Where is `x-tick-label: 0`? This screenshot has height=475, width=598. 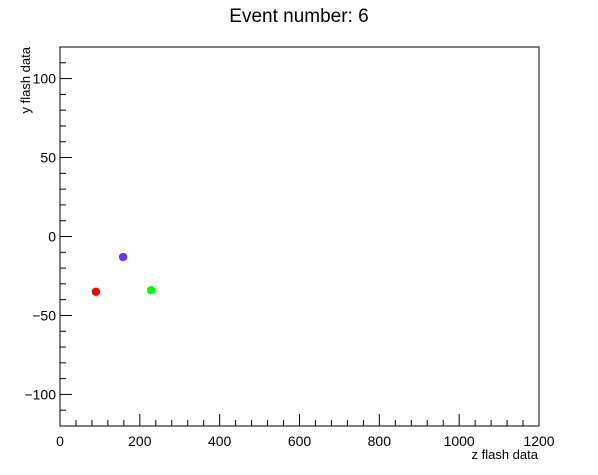
x-tick-label: 0 is located at coordinates (60, 441).